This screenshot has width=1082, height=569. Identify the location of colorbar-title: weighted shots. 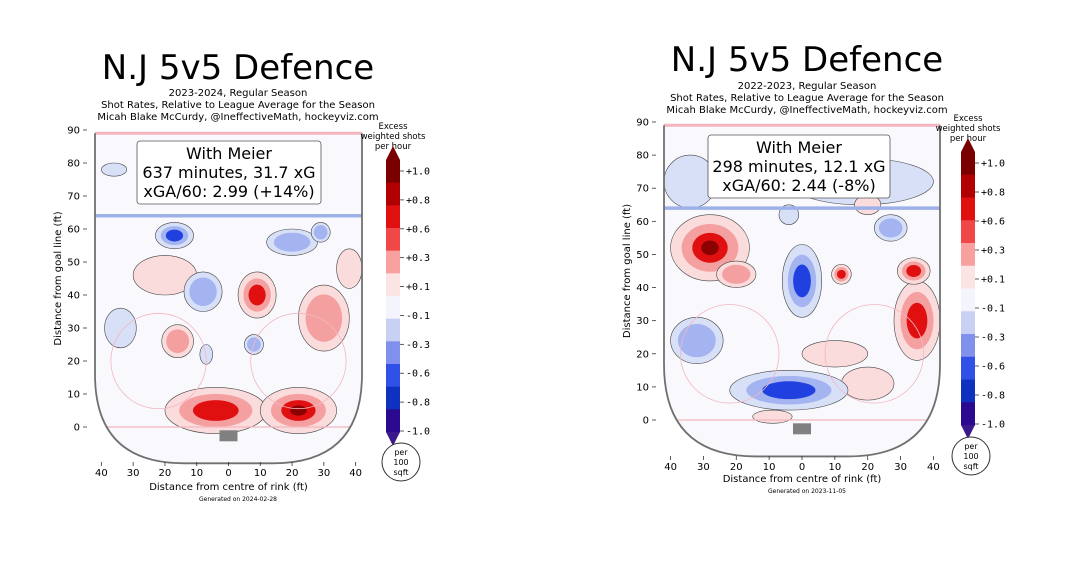
(393, 137).